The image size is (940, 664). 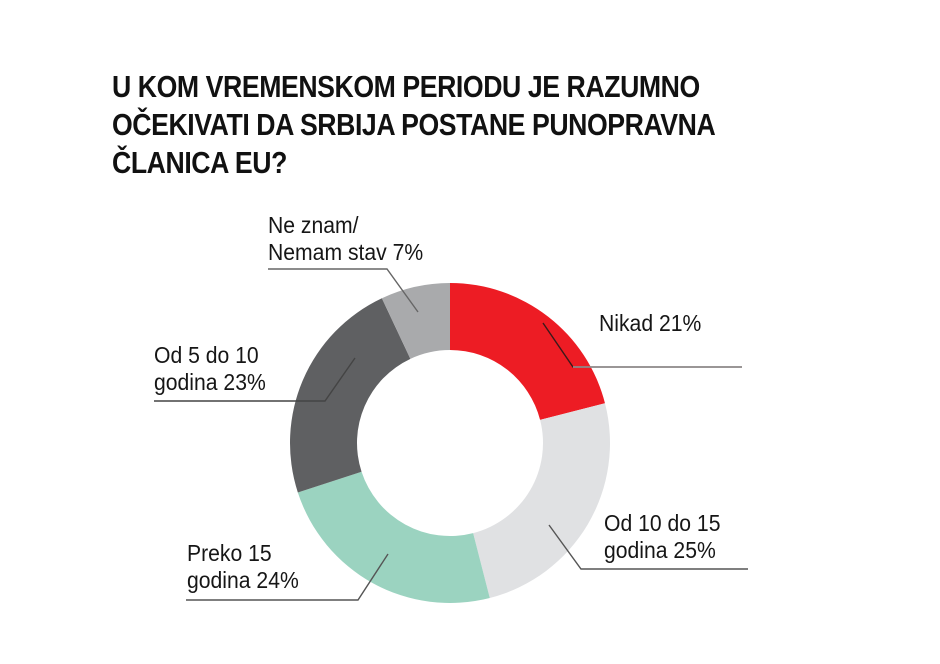 What do you see at coordinates (527, 351) in the screenshot?
I see `slice-nikad` at bounding box center [527, 351].